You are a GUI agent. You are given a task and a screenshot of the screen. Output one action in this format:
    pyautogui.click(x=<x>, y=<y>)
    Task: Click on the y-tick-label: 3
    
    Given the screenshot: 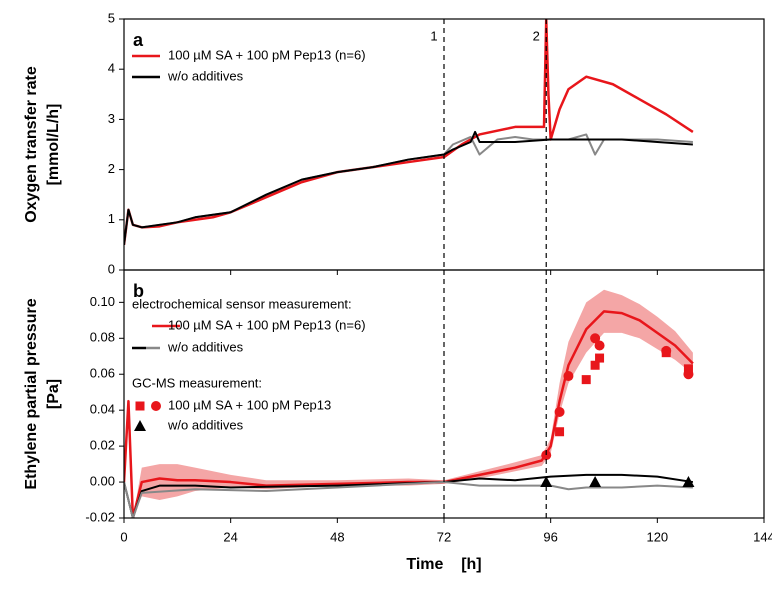 What is the action you would take?
    pyautogui.click(x=111, y=118)
    